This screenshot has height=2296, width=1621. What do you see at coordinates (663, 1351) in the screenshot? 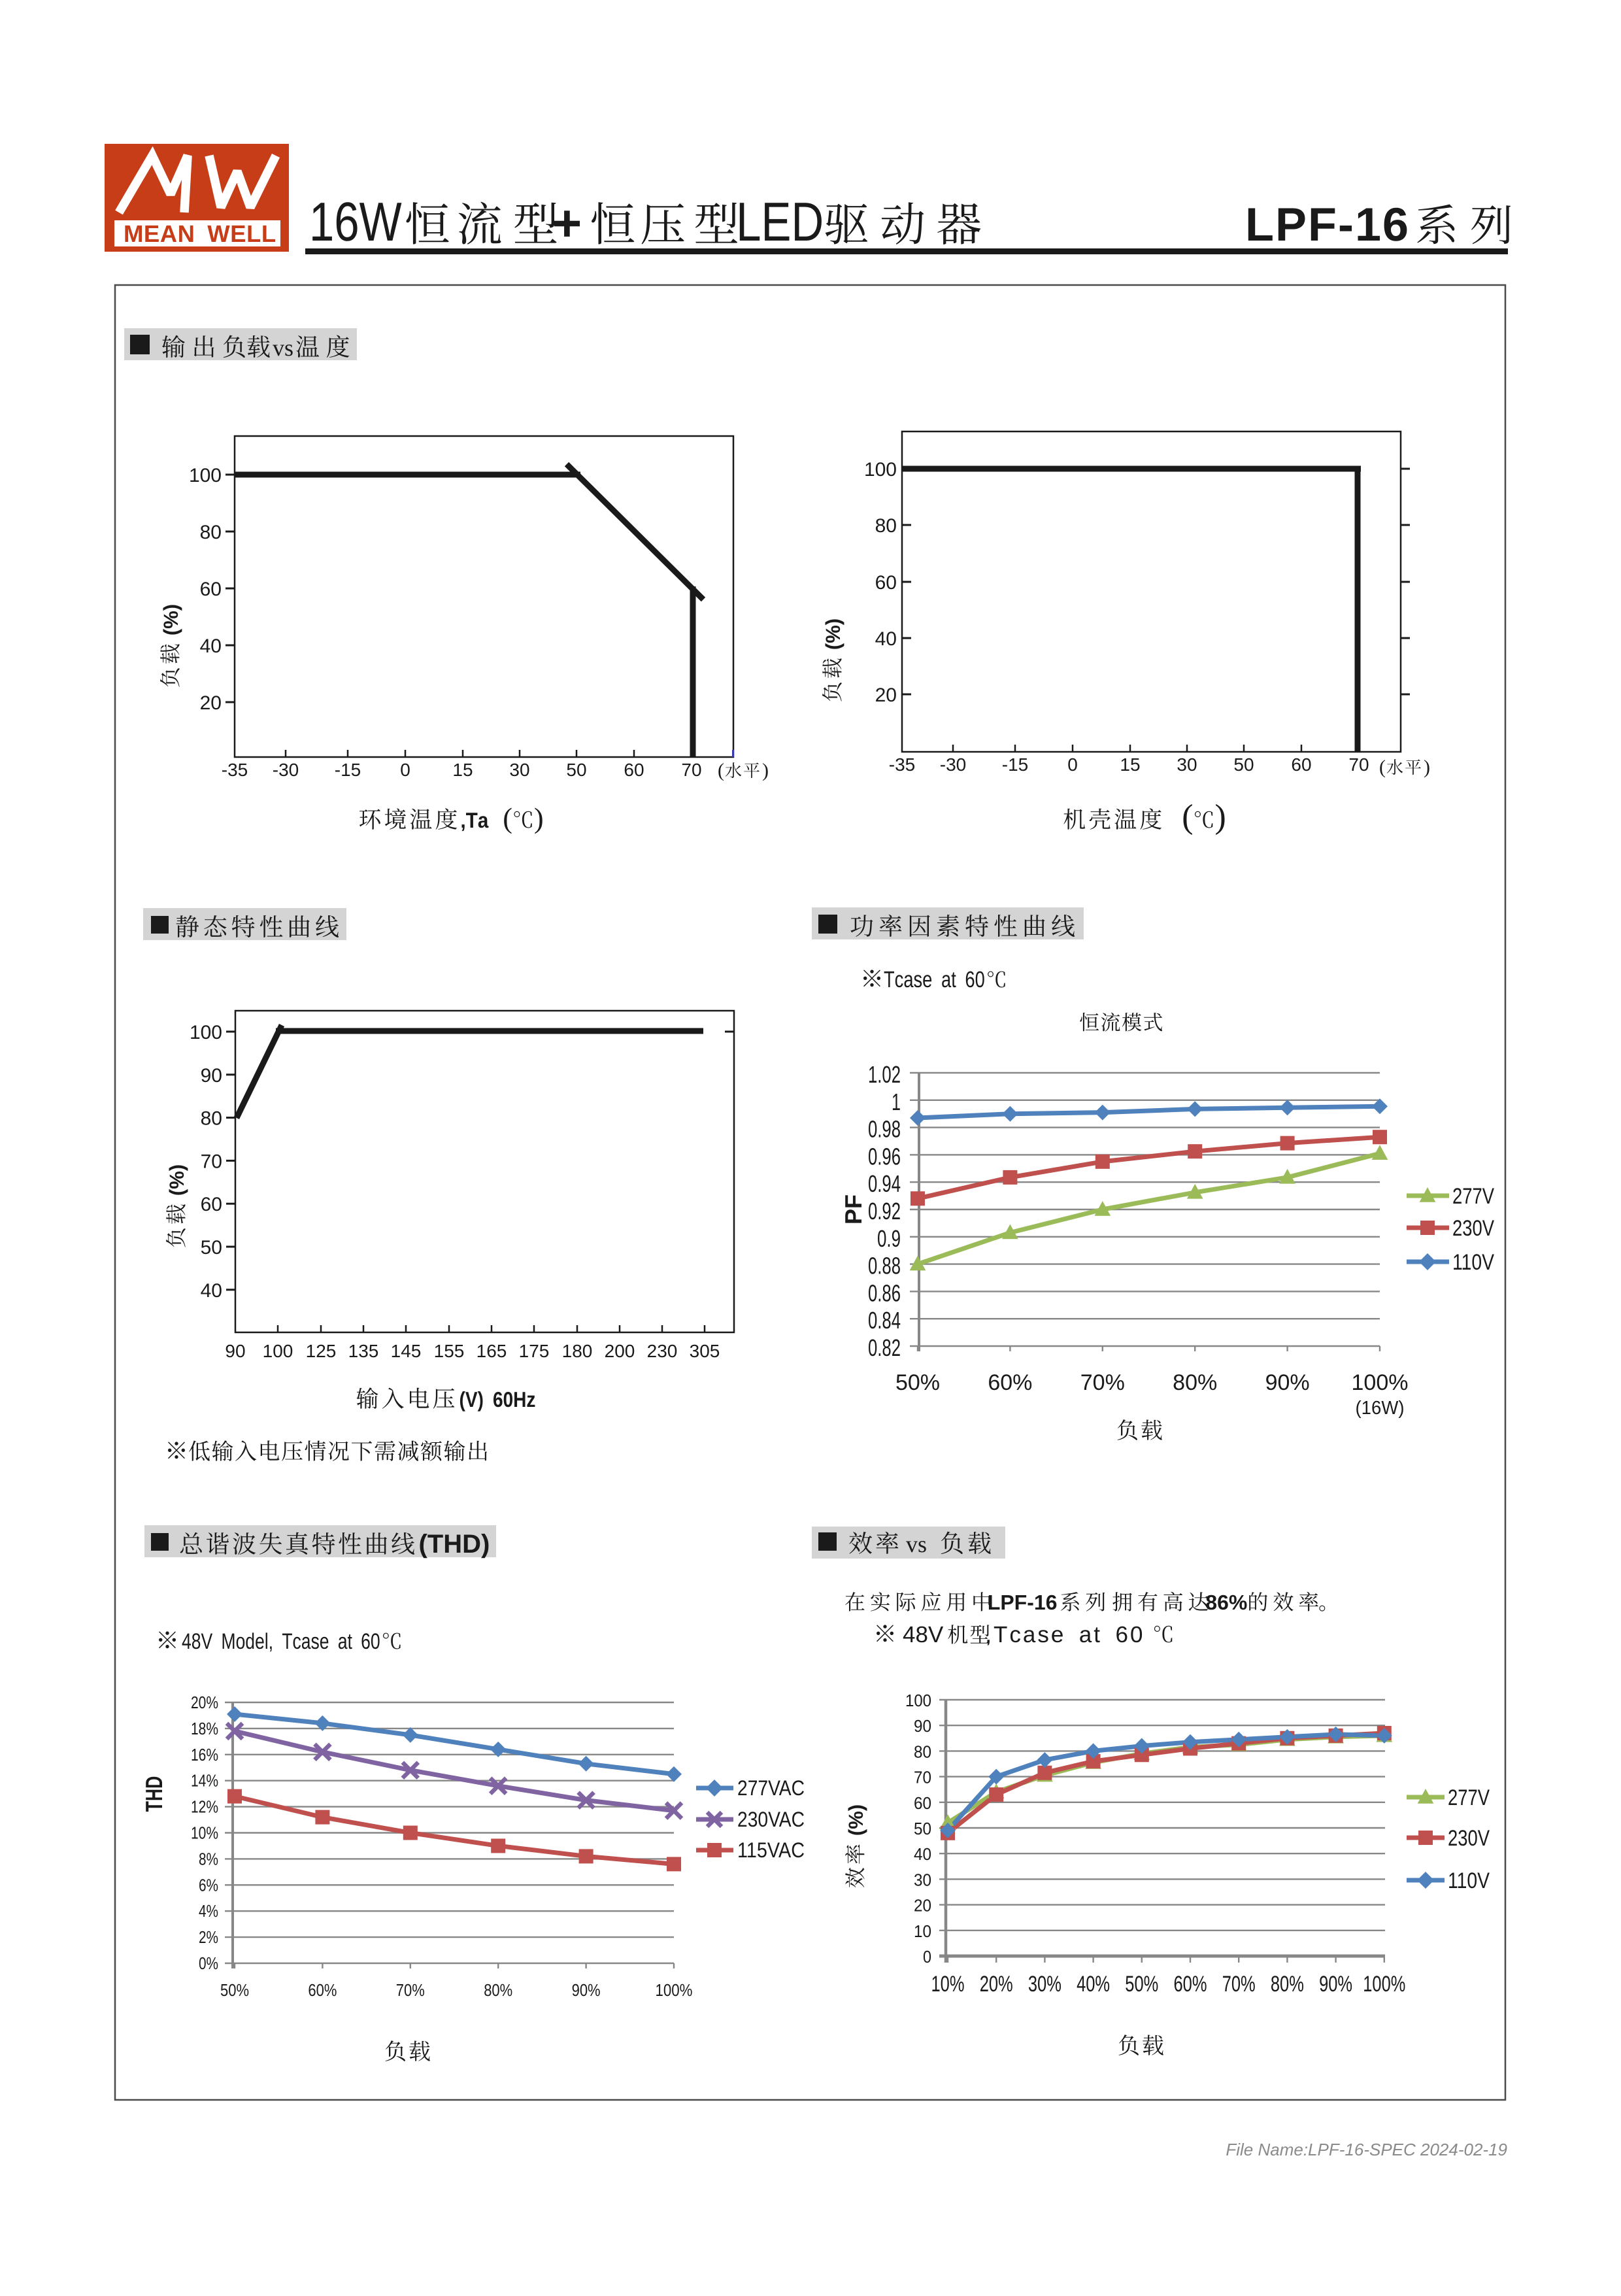
I see `svg-text: 230` at bounding box center [663, 1351].